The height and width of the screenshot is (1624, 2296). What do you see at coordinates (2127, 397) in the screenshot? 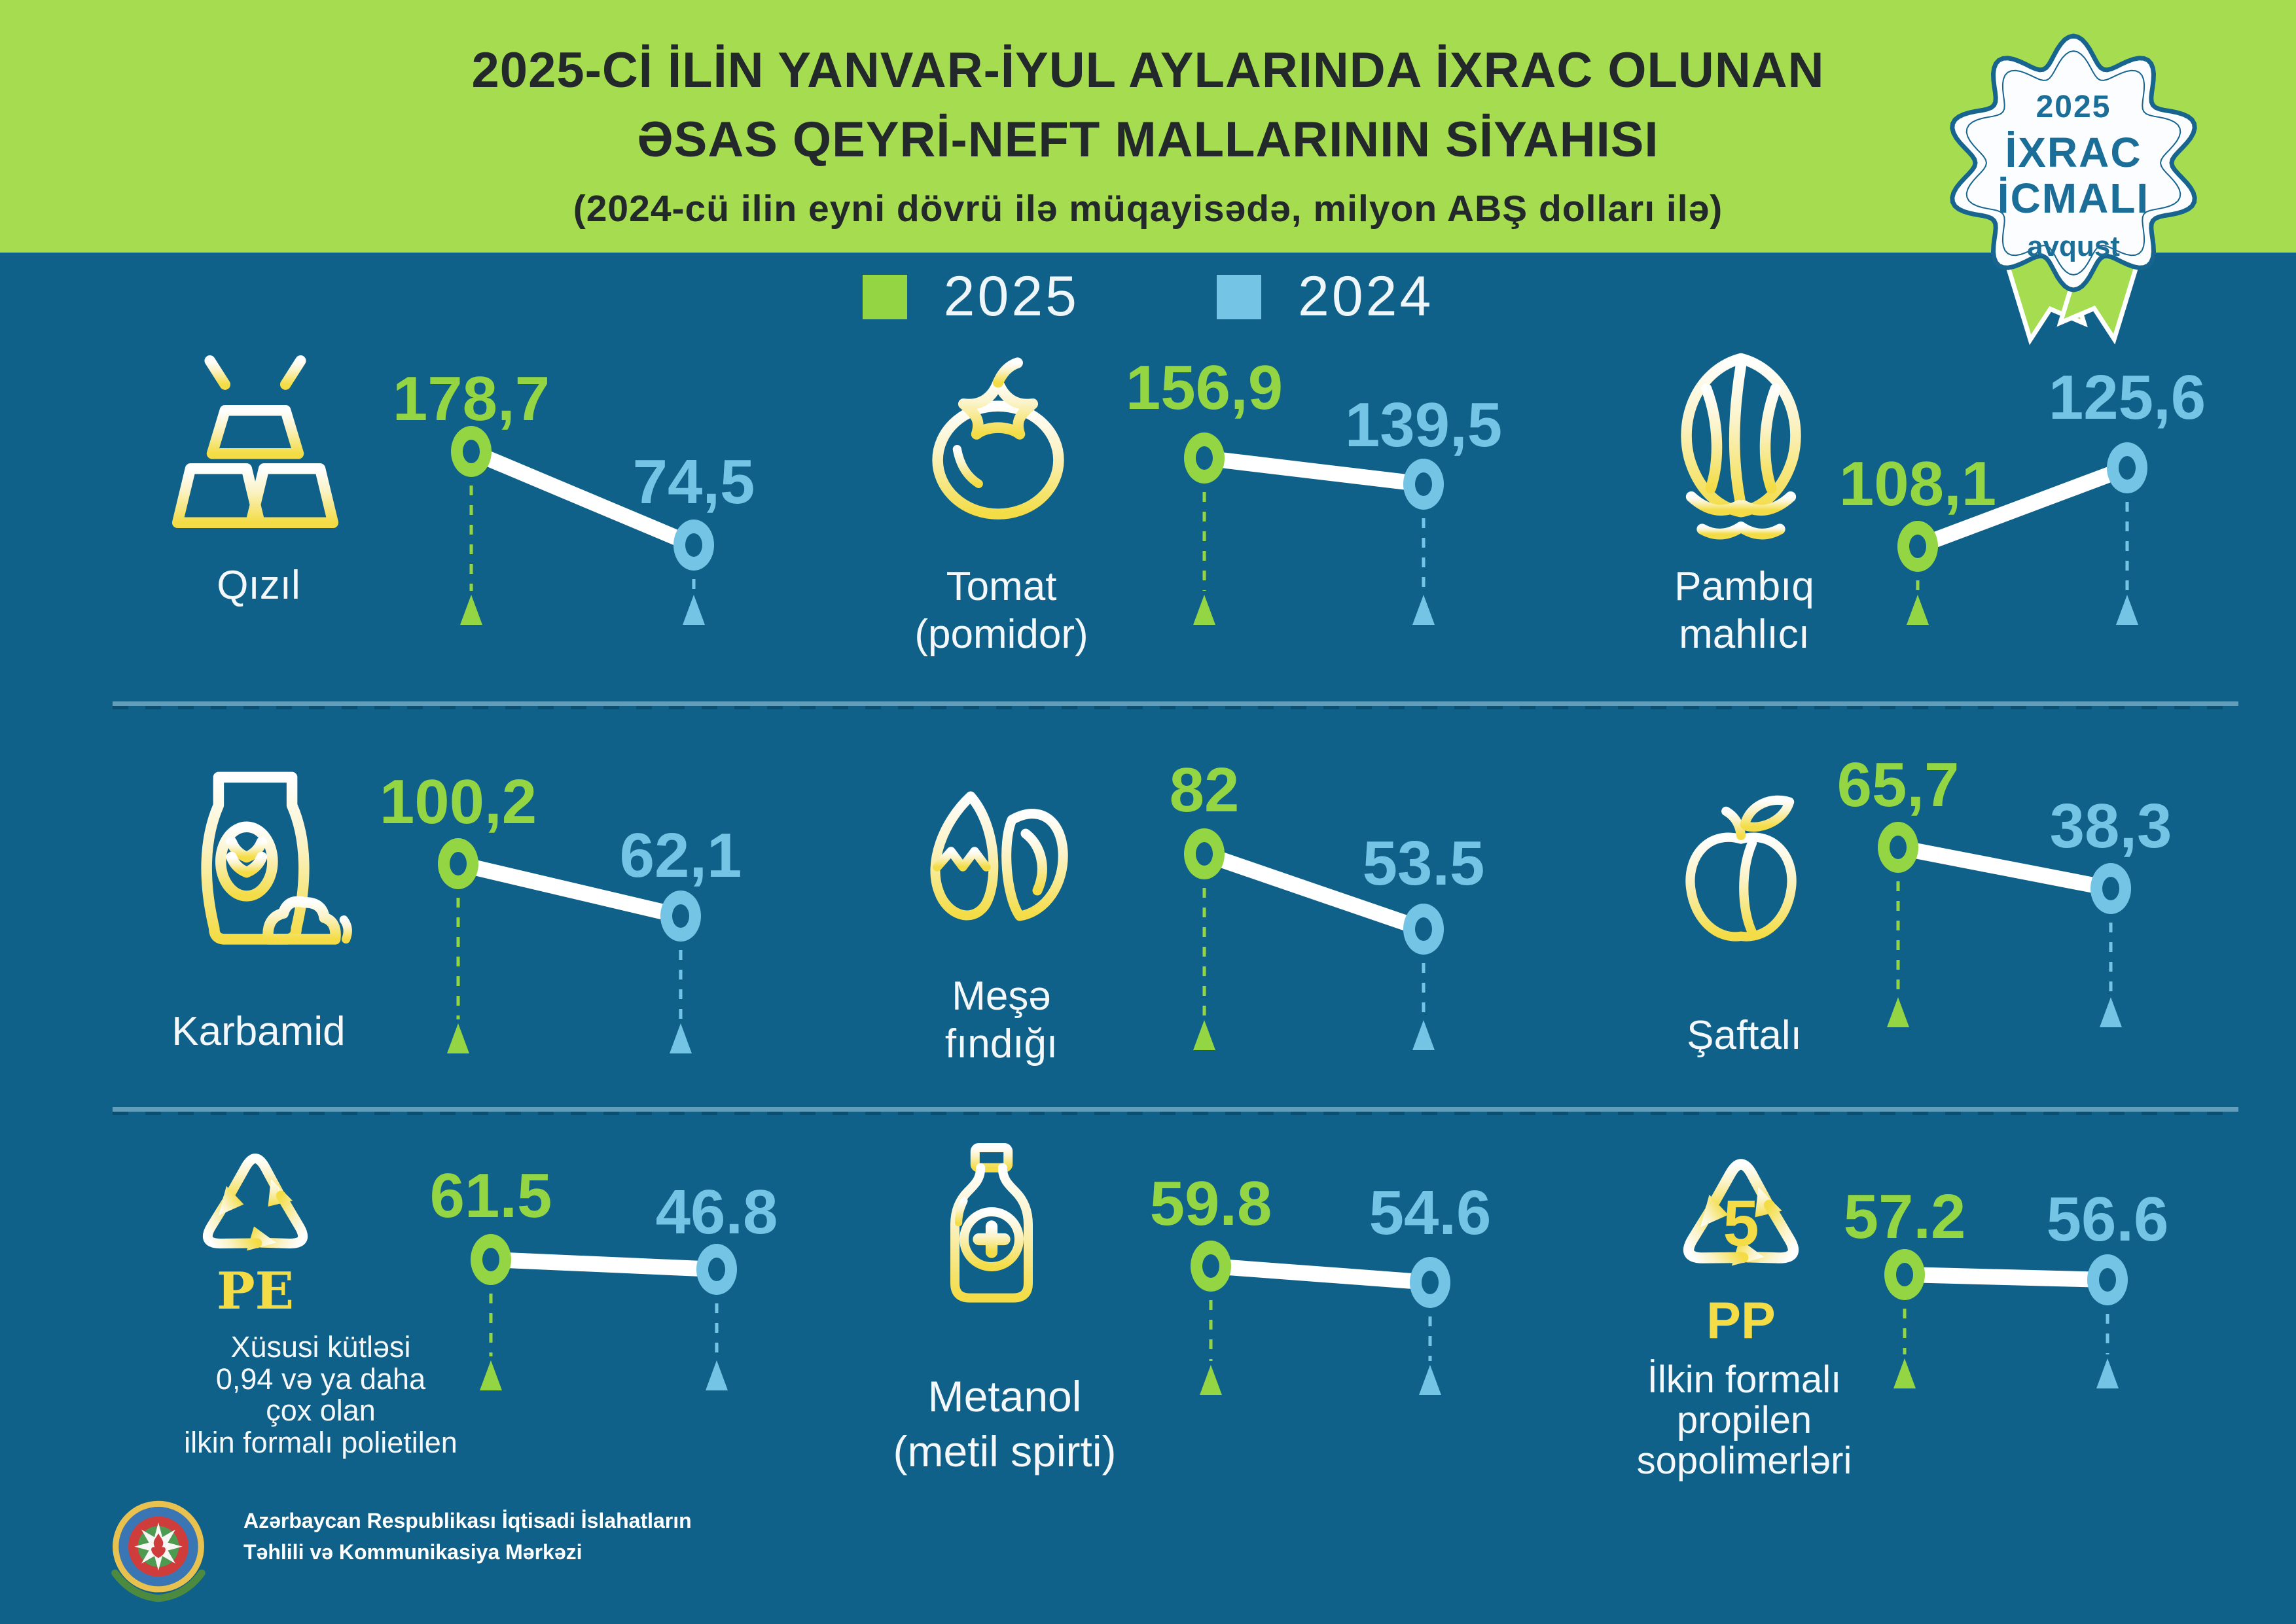
I see `value-2024: 125,6` at bounding box center [2127, 397].